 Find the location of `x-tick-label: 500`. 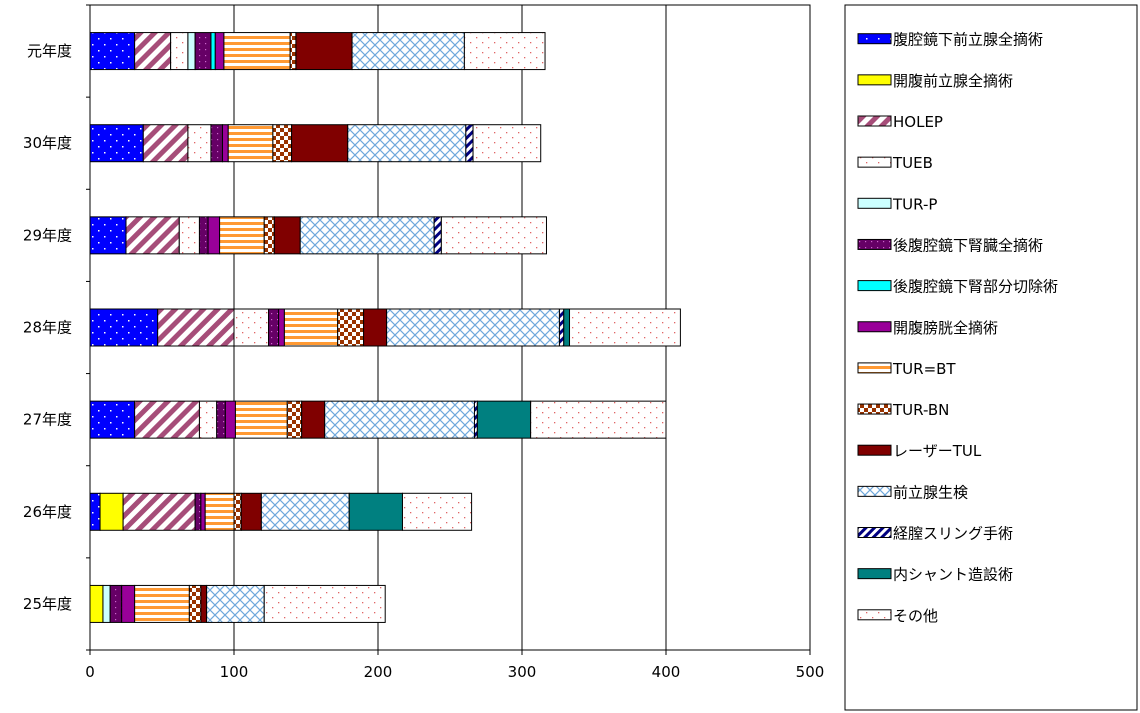

x-tick-label: 500 is located at coordinates (810, 672).